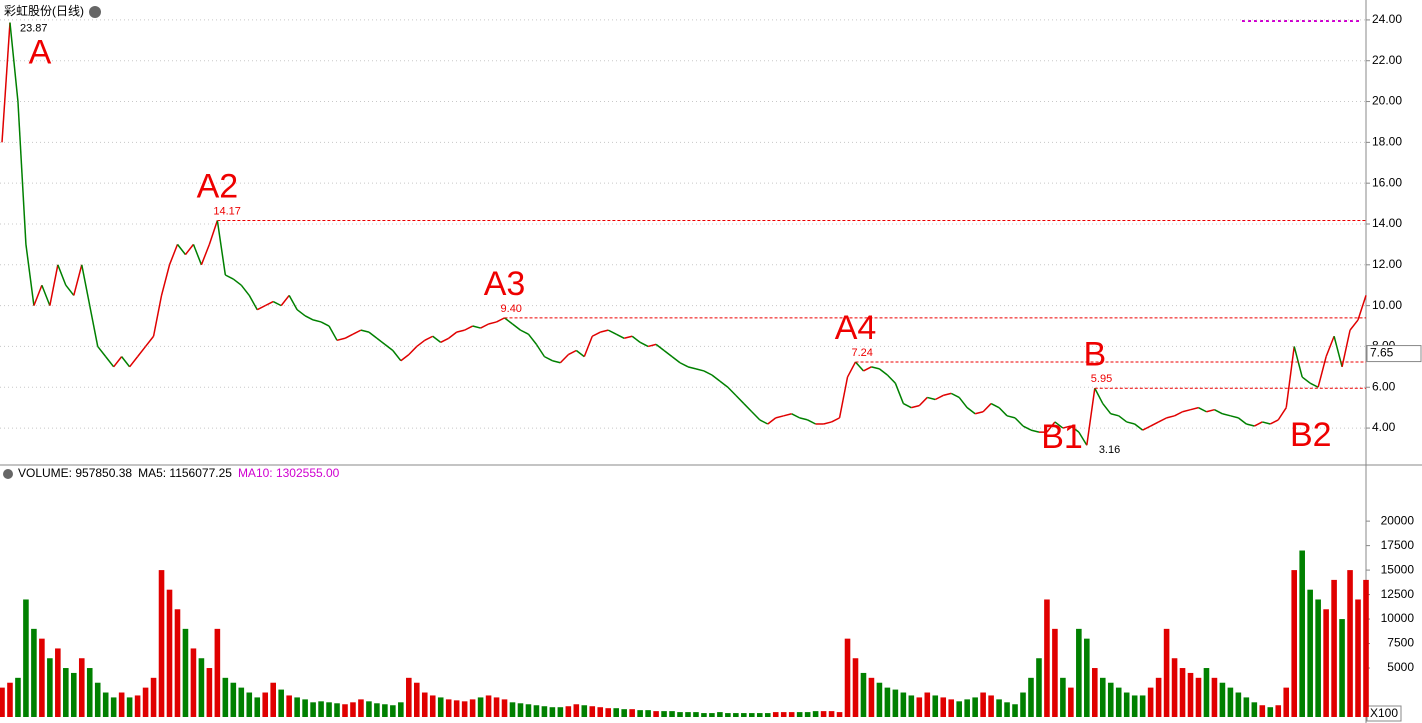  I want to click on annotation-letter: B1, so click(1062, 437).